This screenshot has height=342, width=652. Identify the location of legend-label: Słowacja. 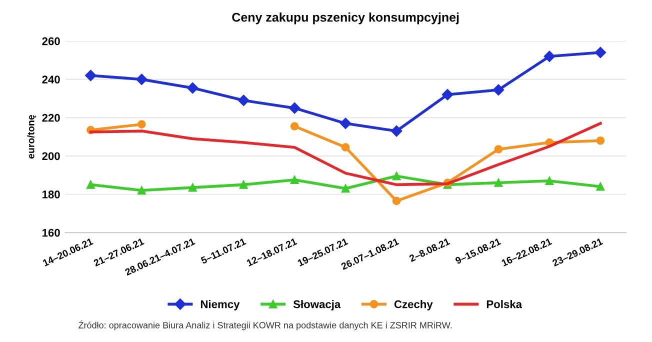
(317, 305).